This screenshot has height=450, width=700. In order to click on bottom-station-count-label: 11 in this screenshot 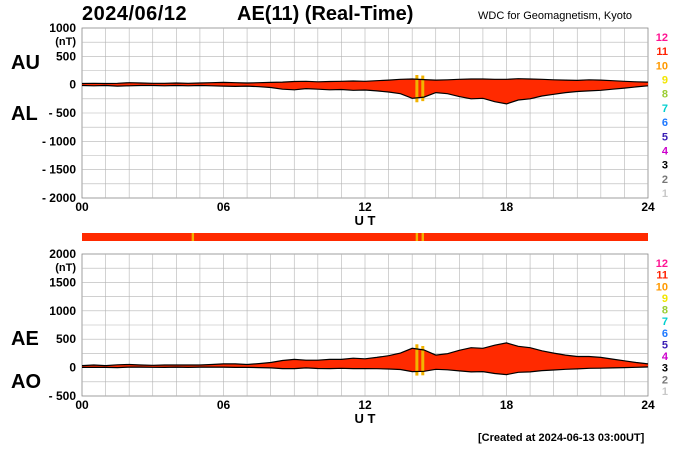, I will do `click(662, 276)`.